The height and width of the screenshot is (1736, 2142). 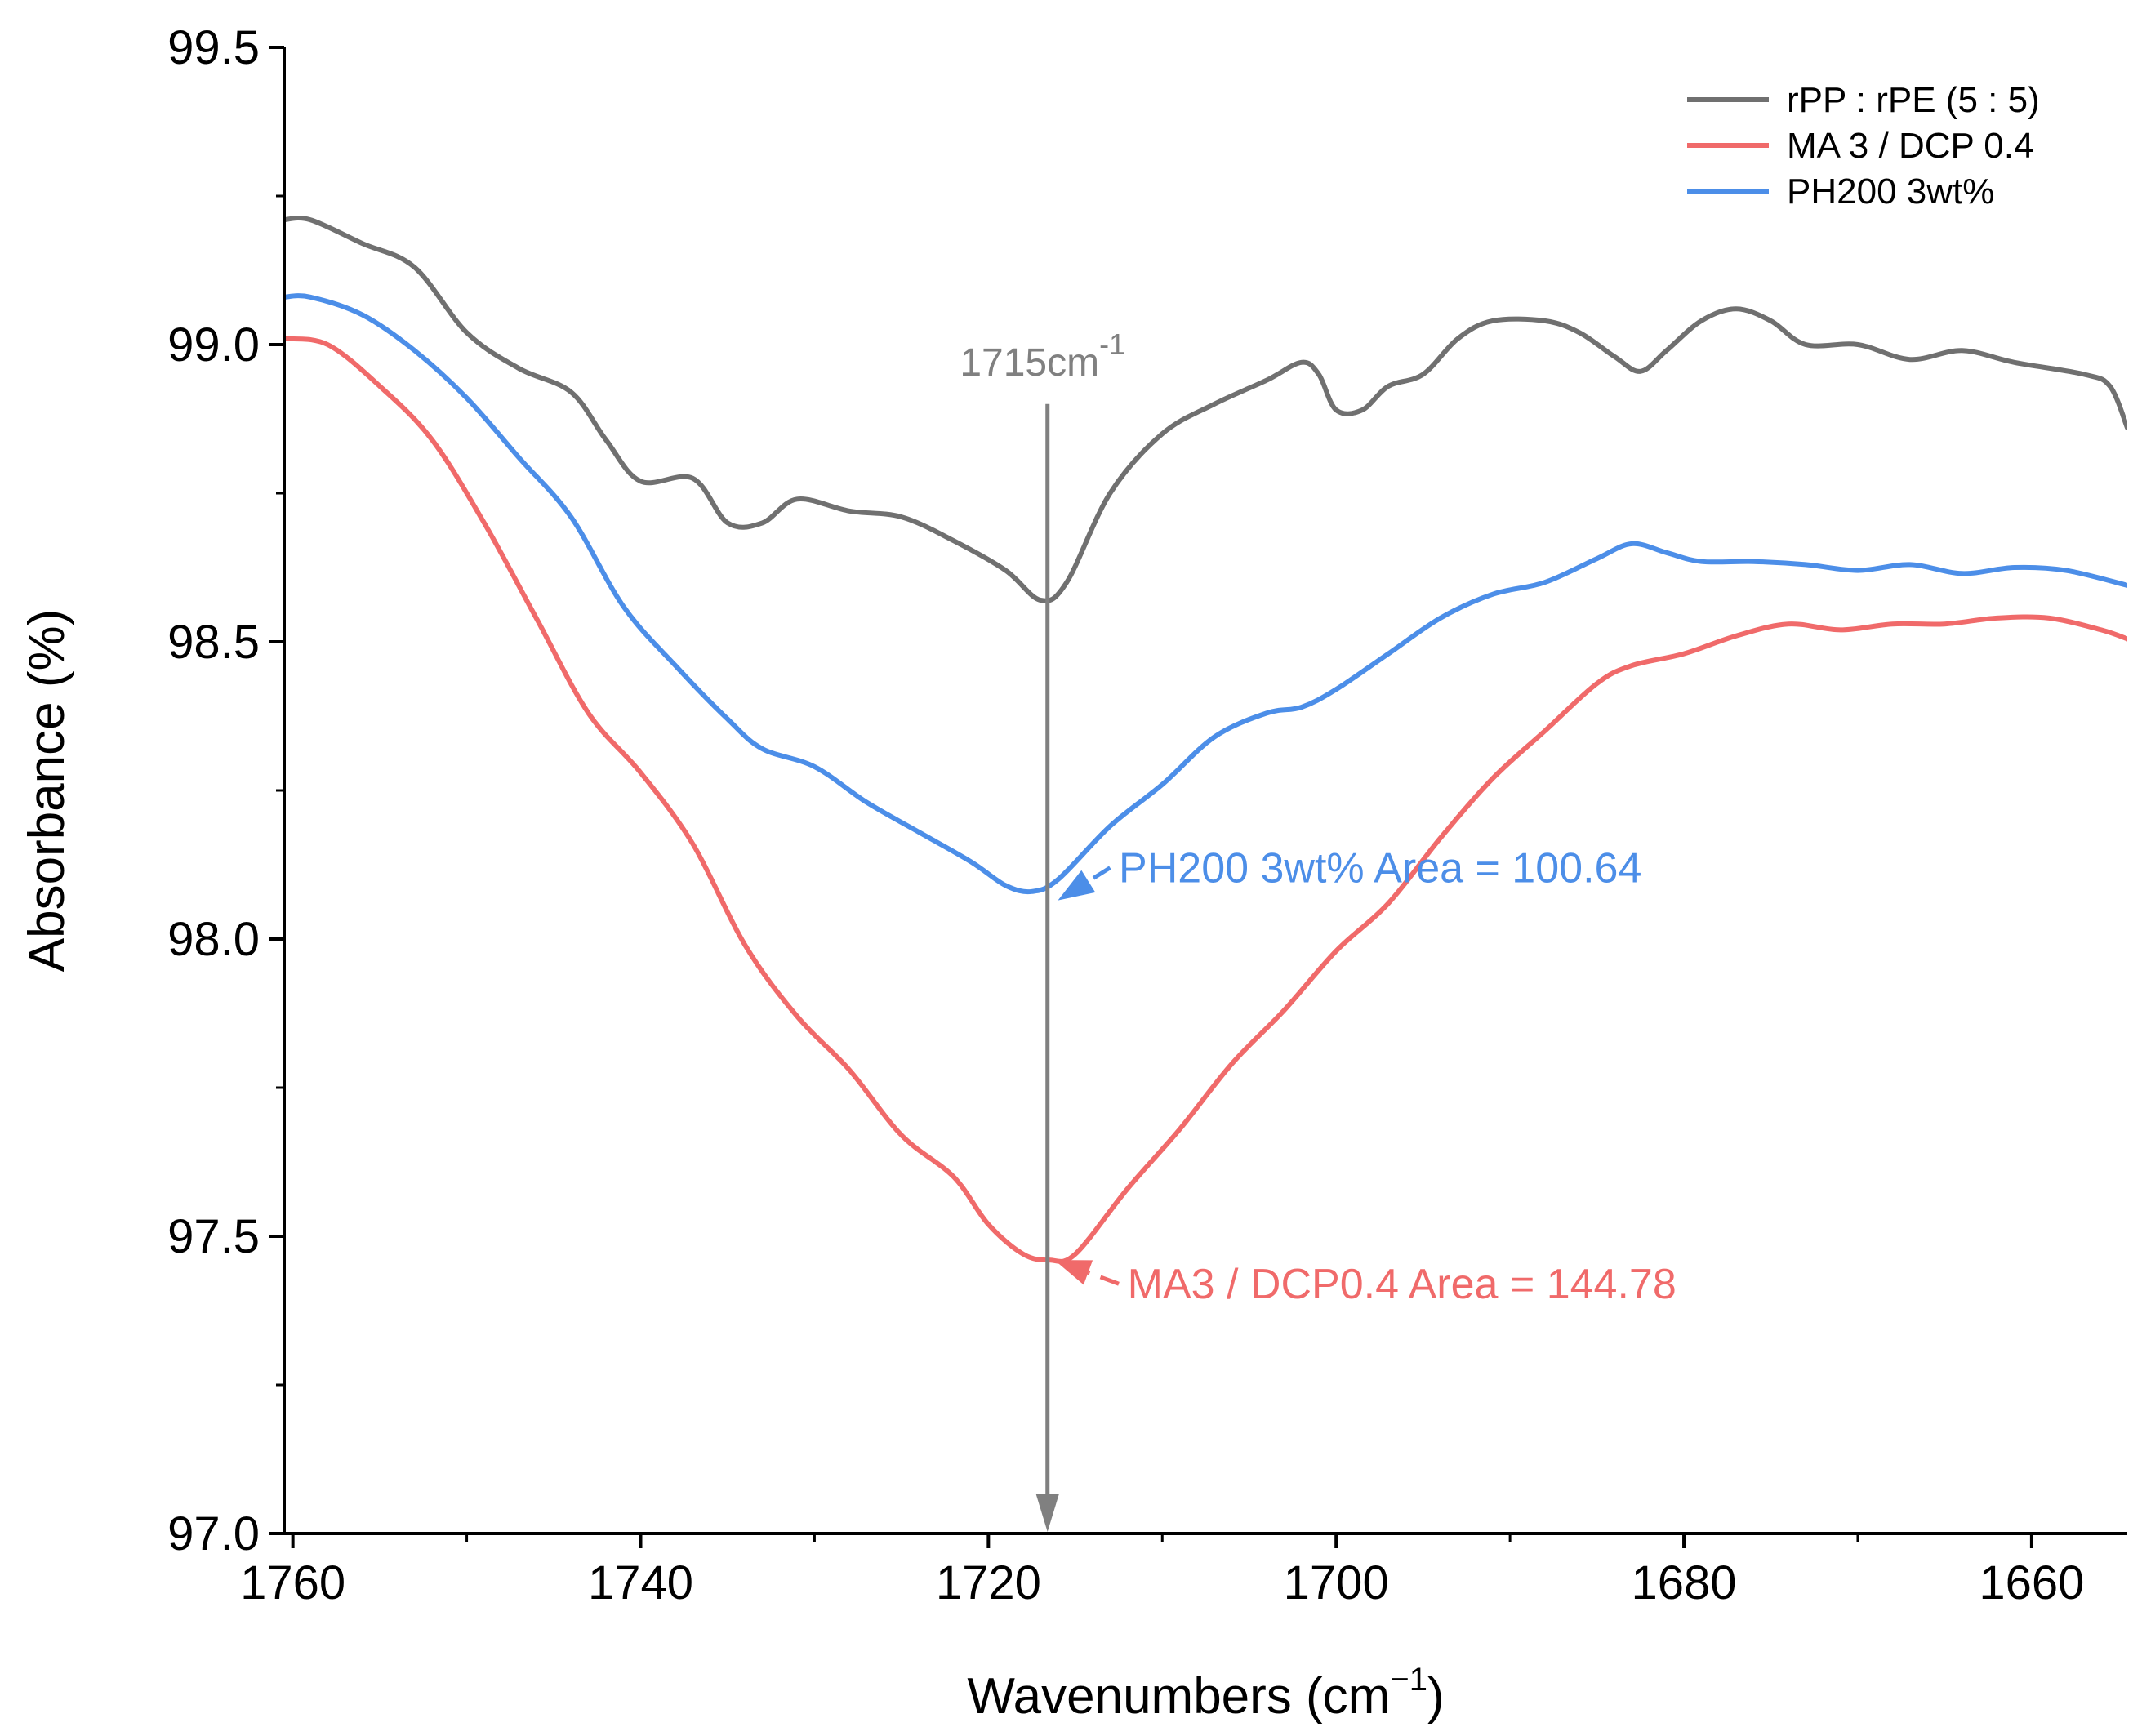 I want to click on x-tick-label: 1660, so click(x=2031, y=1583).